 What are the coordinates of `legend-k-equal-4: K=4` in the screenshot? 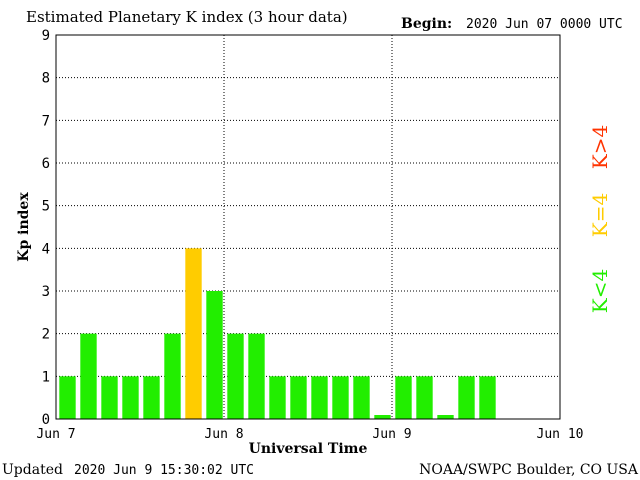 It's located at (600, 215).